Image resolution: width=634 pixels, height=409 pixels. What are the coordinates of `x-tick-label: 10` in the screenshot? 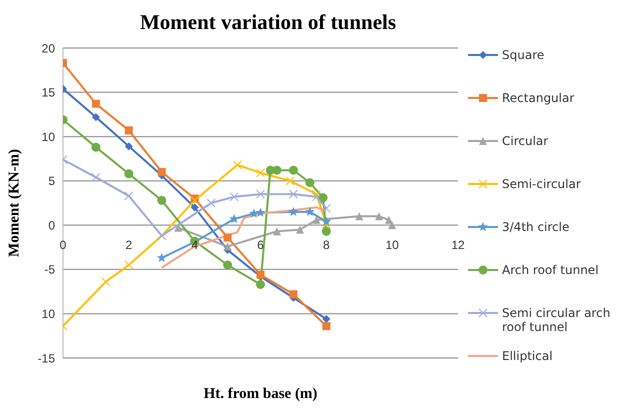 It's located at (392, 245).